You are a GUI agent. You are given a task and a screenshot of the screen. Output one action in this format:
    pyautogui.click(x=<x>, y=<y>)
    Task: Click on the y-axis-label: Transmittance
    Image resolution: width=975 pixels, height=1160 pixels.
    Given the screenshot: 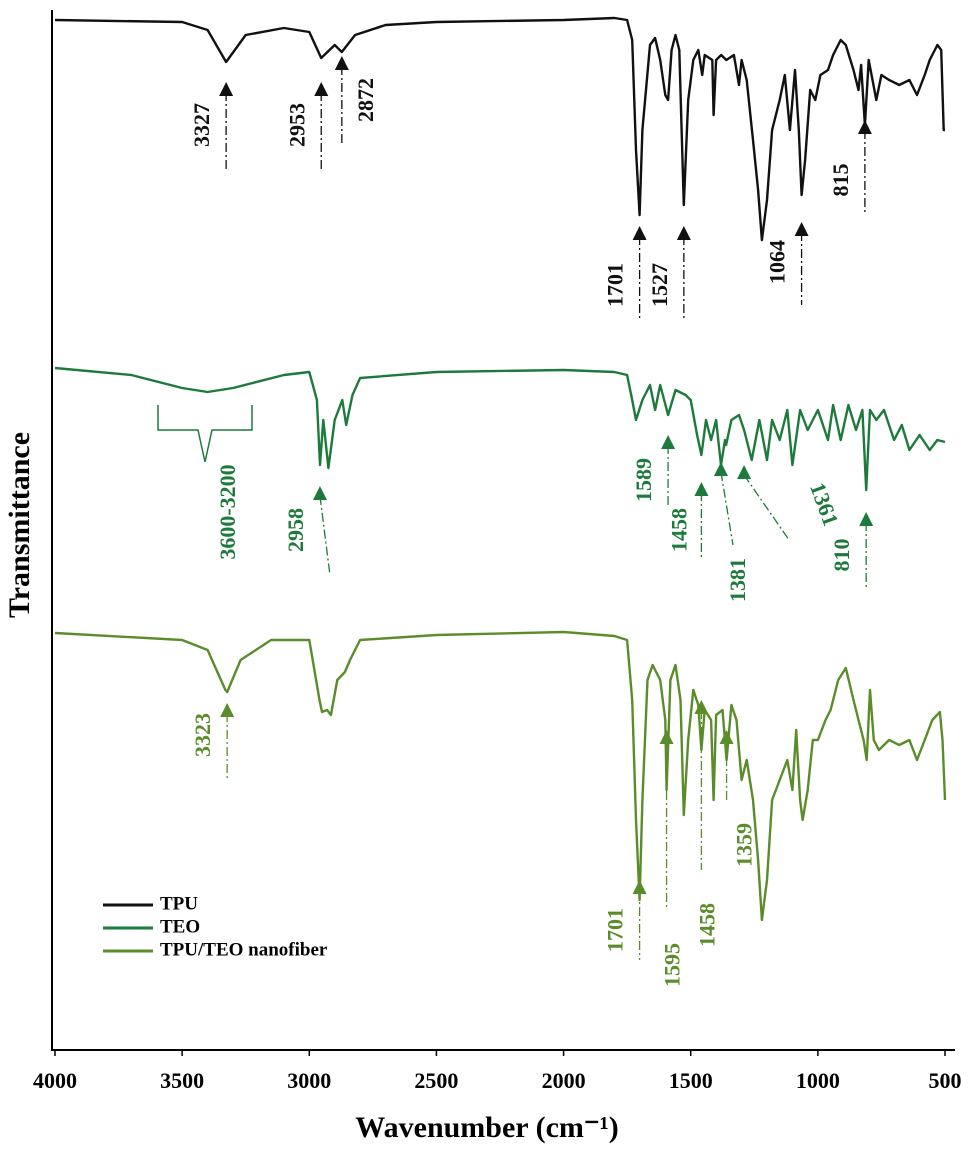 What is the action you would take?
    pyautogui.click(x=19, y=525)
    